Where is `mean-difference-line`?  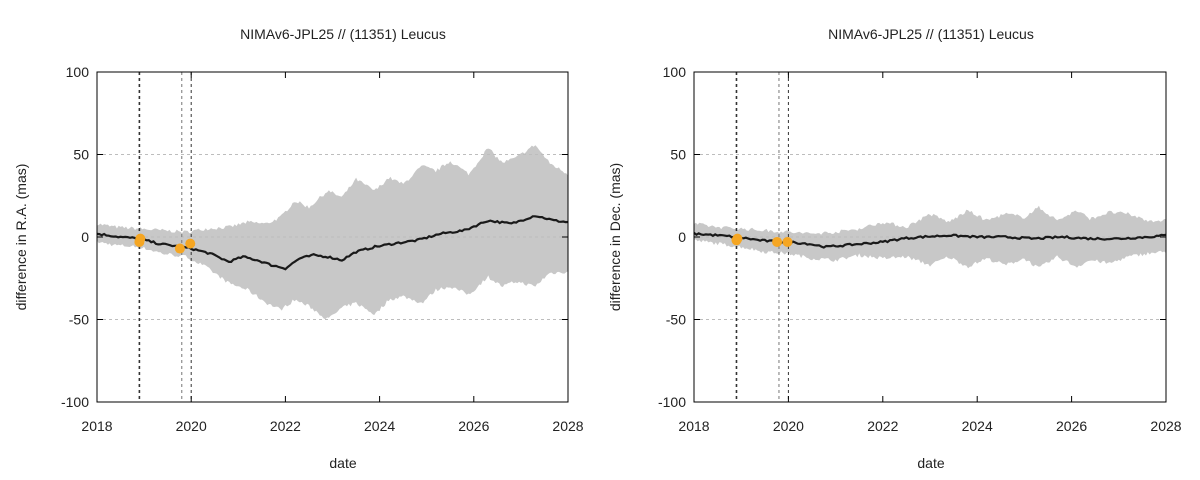
mean-difference-line is located at coordinates (332, 243).